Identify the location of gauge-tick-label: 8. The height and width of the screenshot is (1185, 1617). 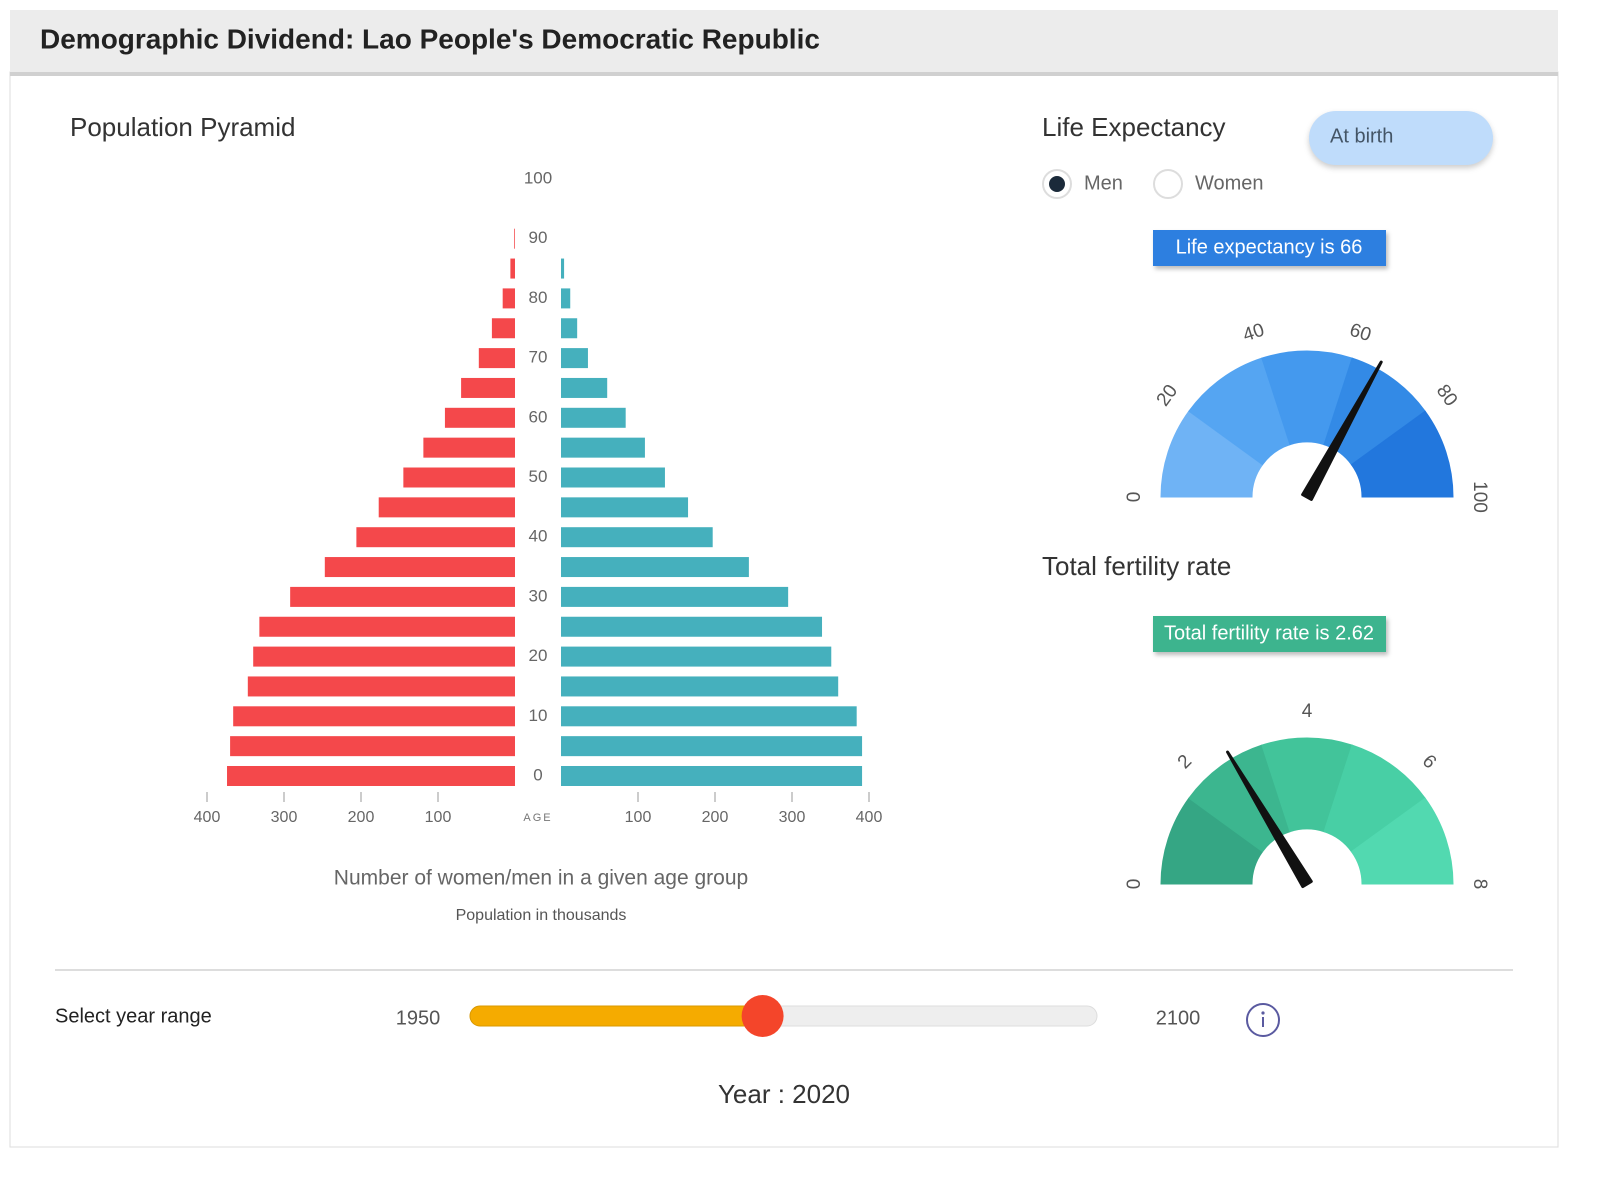
(1479, 884).